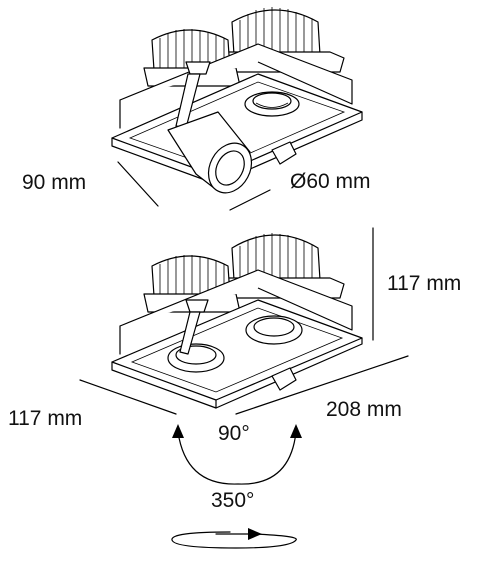 This screenshot has height=565, width=479. Describe the element at coordinates (274, 330) in the screenshot. I see `bottom-right-downlight` at that location.